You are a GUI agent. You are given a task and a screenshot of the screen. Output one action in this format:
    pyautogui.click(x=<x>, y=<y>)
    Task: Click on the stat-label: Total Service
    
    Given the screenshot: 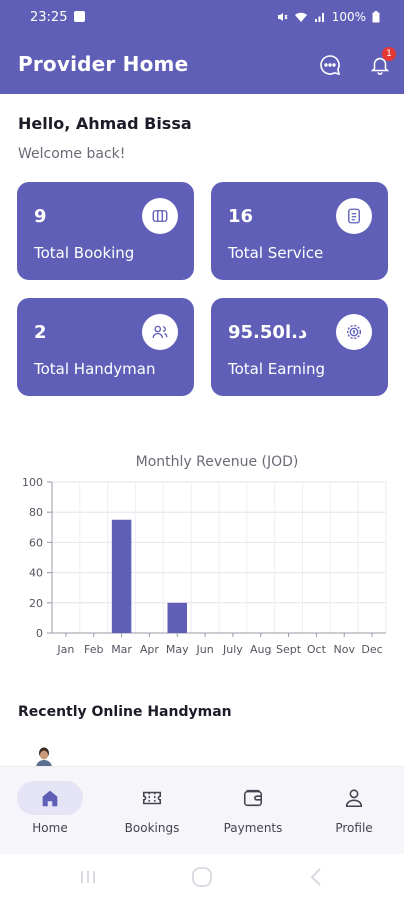 What is the action you would take?
    pyautogui.click(x=276, y=253)
    